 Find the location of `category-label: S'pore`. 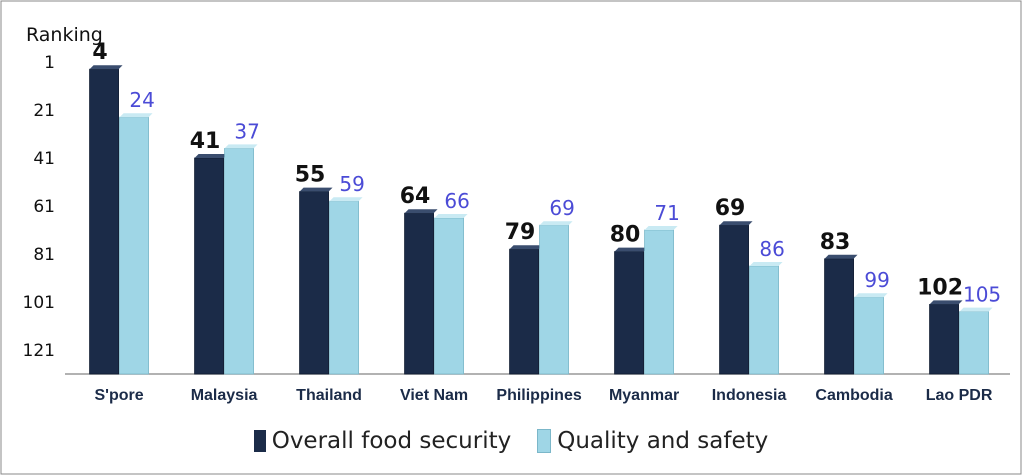

category-label: S'pore is located at coordinates (118, 395).